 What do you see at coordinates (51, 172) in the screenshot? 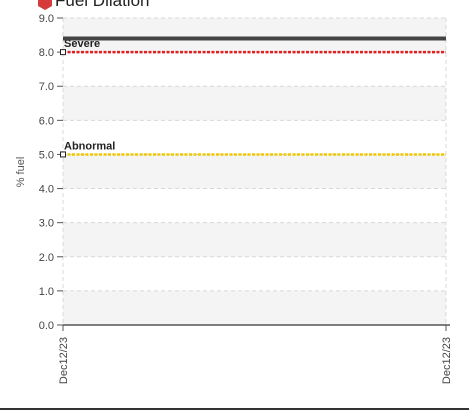
I see `y-ticks: 0.0 1.0 2.0 3.0 4.0 5.0 6.0 7.0 8.0 9.0` at bounding box center [51, 172].